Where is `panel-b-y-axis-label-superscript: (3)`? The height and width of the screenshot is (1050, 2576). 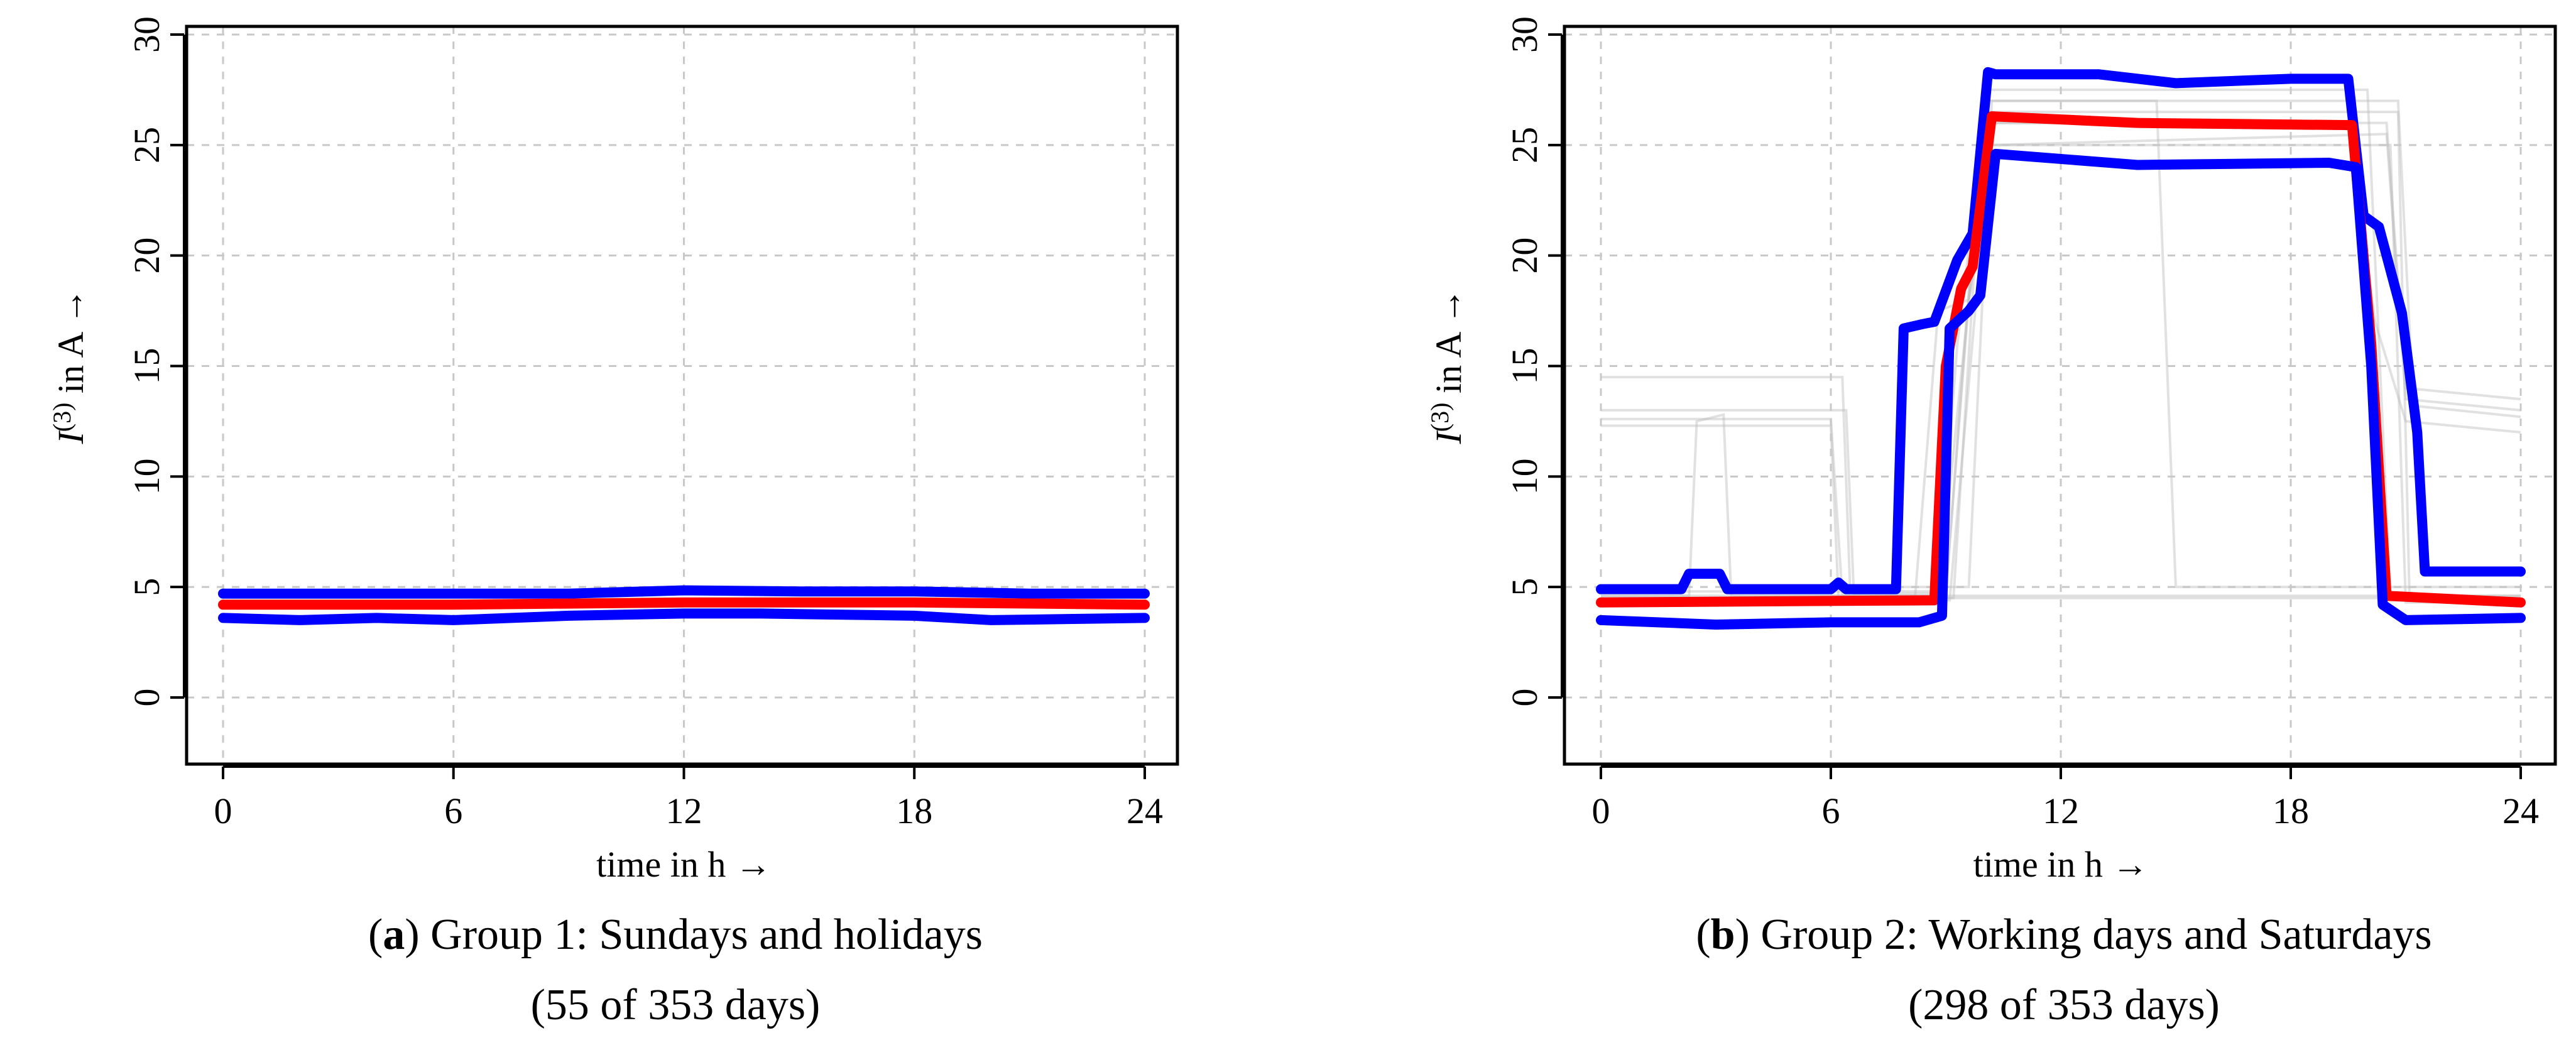
panel-b-y-axis-label-superscript: (3) is located at coordinates (1440, 417).